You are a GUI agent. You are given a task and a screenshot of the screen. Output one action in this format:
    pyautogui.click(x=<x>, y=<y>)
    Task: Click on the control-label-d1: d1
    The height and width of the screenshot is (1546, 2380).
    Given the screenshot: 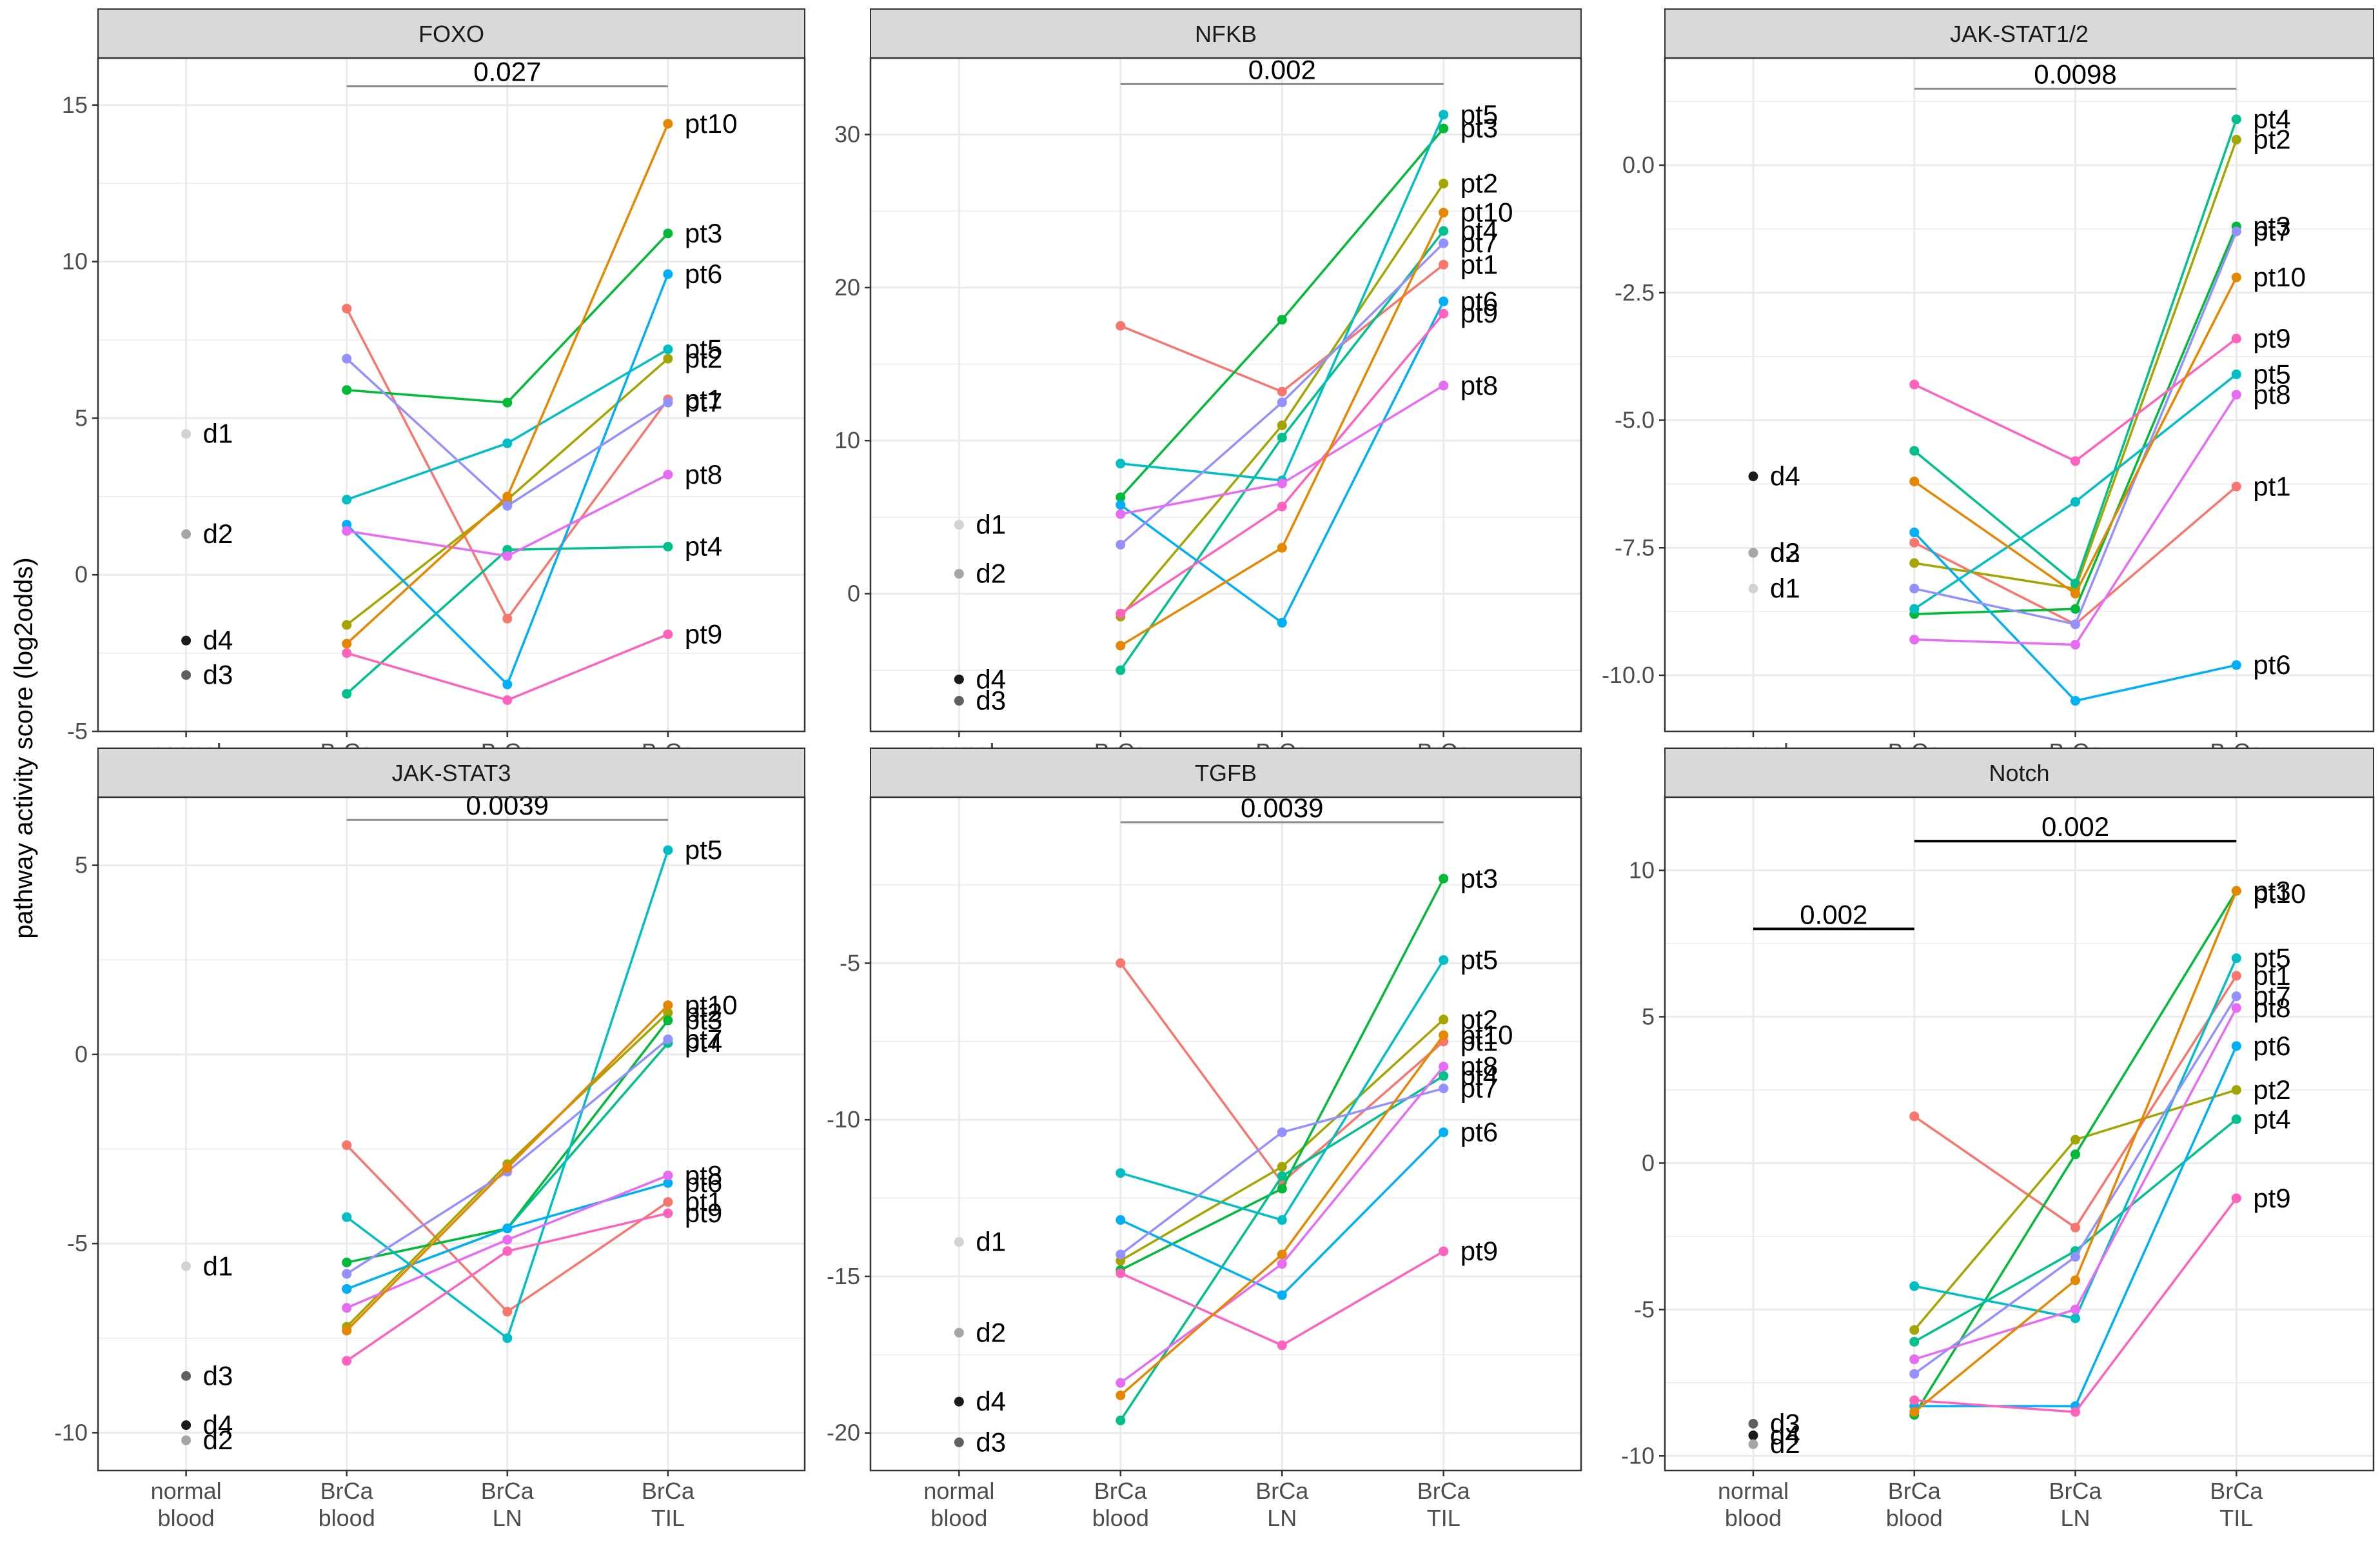 What is the action you would take?
    pyautogui.click(x=991, y=1242)
    